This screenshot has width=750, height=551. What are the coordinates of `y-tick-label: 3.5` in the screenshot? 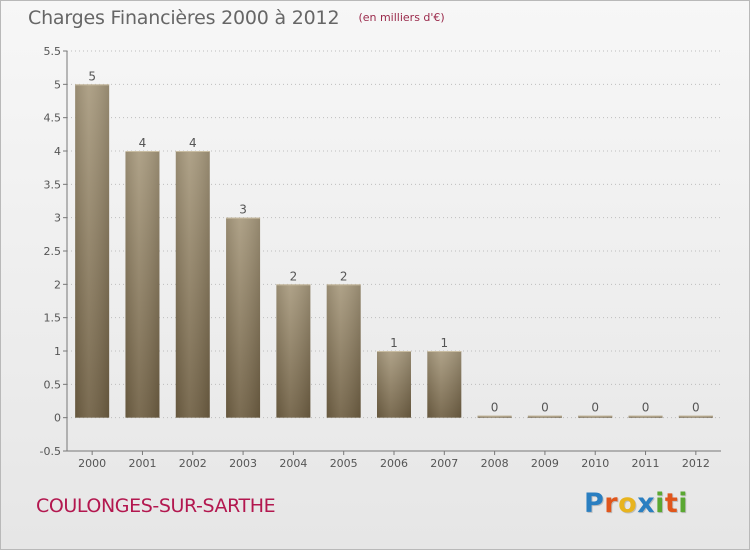 It's located at (53, 184).